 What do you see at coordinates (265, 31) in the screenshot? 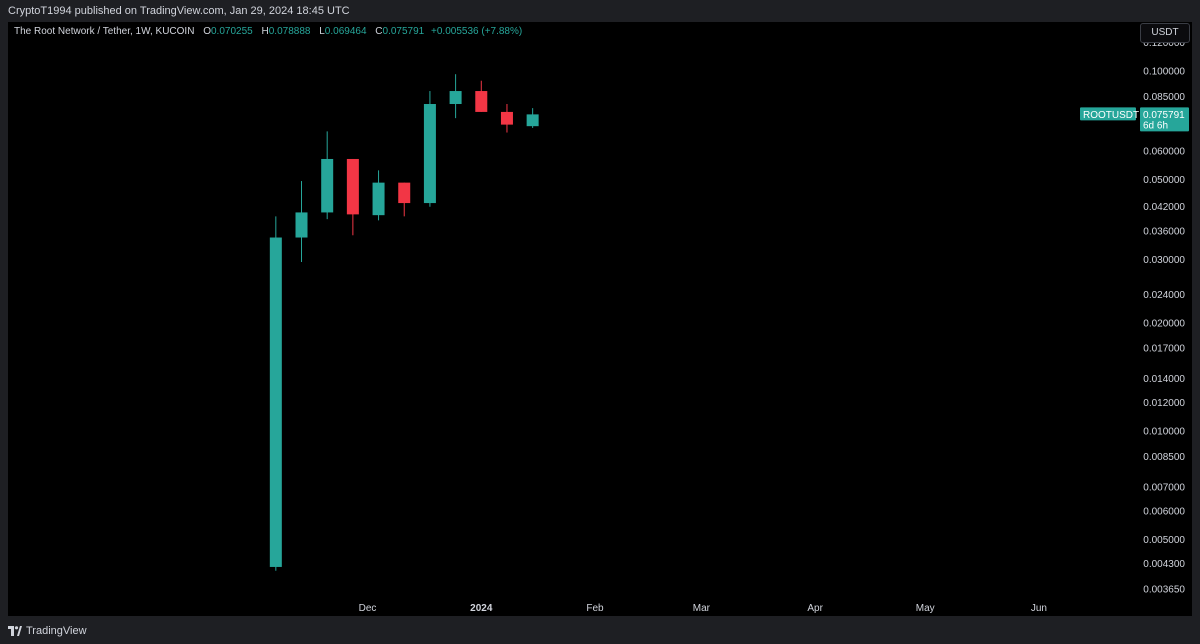
I see `high-label: H` at bounding box center [265, 31].